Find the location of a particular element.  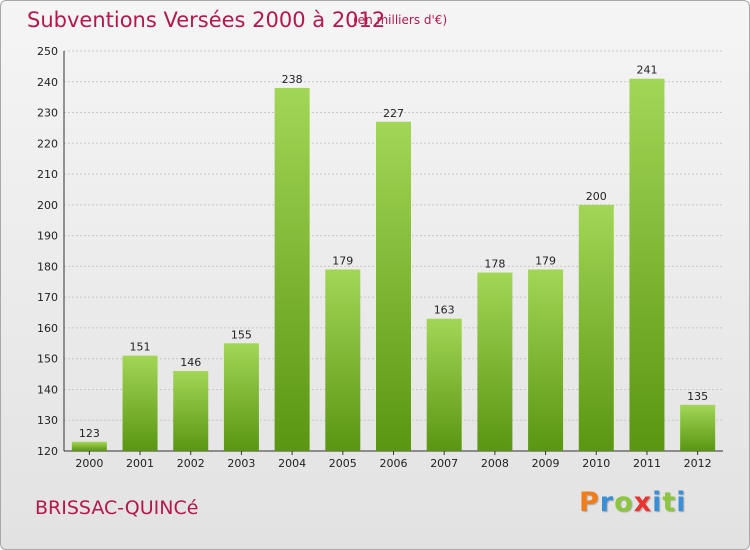

logo-letter: t is located at coordinates (669, 502).